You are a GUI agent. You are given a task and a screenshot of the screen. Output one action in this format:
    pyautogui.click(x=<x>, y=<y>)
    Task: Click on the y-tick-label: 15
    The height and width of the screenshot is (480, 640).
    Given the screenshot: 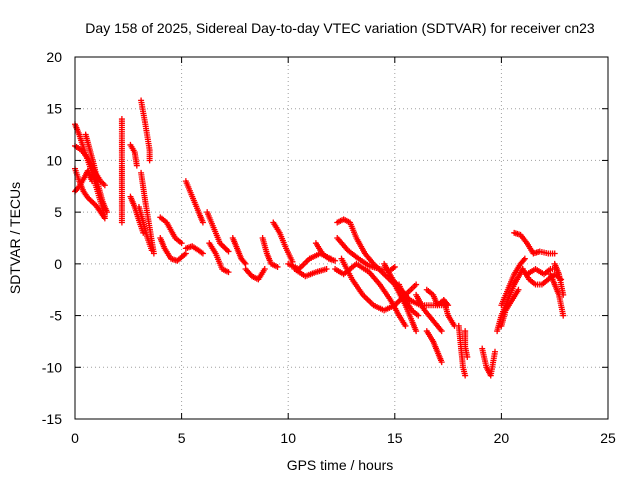 What is the action you would take?
    pyautogui.click(x=54, y=109)
    